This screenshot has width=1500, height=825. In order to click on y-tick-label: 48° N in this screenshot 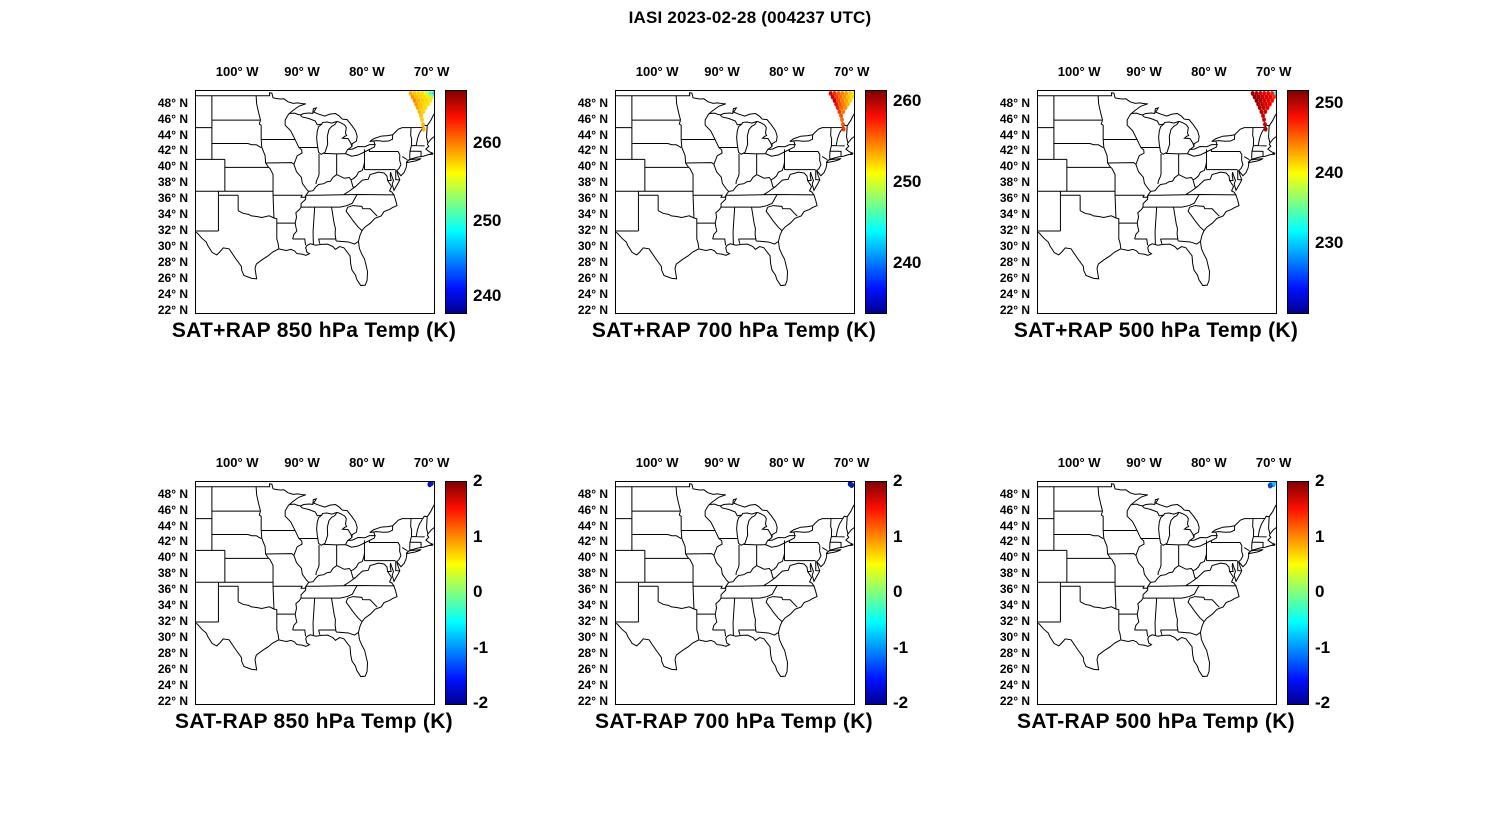, I will do `click(1014, 493)`.